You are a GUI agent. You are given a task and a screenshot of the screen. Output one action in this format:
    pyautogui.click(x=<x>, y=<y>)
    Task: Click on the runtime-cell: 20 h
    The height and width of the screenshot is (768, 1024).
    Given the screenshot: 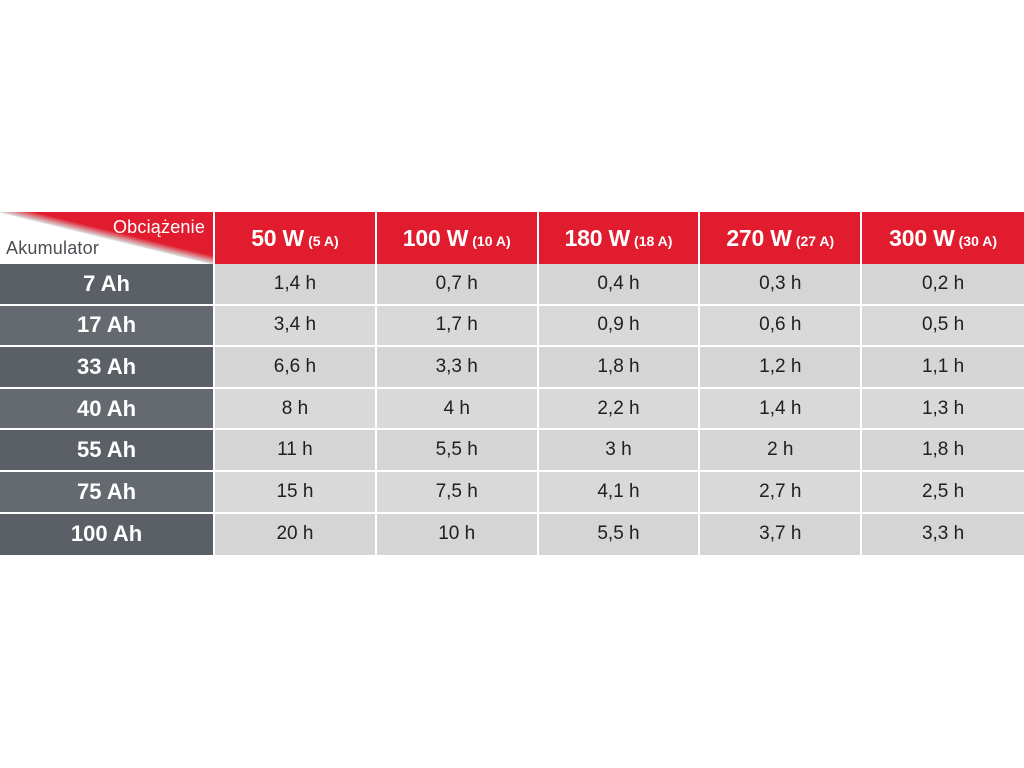 What is the action you would take?
    pyautogui.click(x=296, y=534)
    